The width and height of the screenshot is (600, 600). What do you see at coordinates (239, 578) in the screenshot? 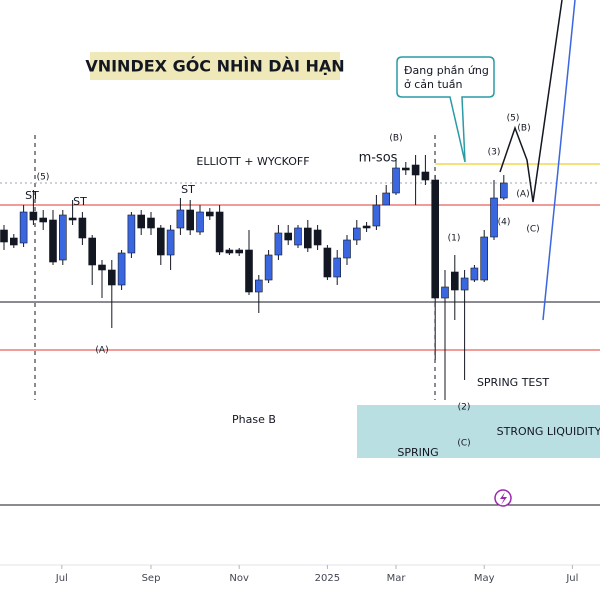
I see `x-tick-label: Nov` at bounding box center [239, 578].